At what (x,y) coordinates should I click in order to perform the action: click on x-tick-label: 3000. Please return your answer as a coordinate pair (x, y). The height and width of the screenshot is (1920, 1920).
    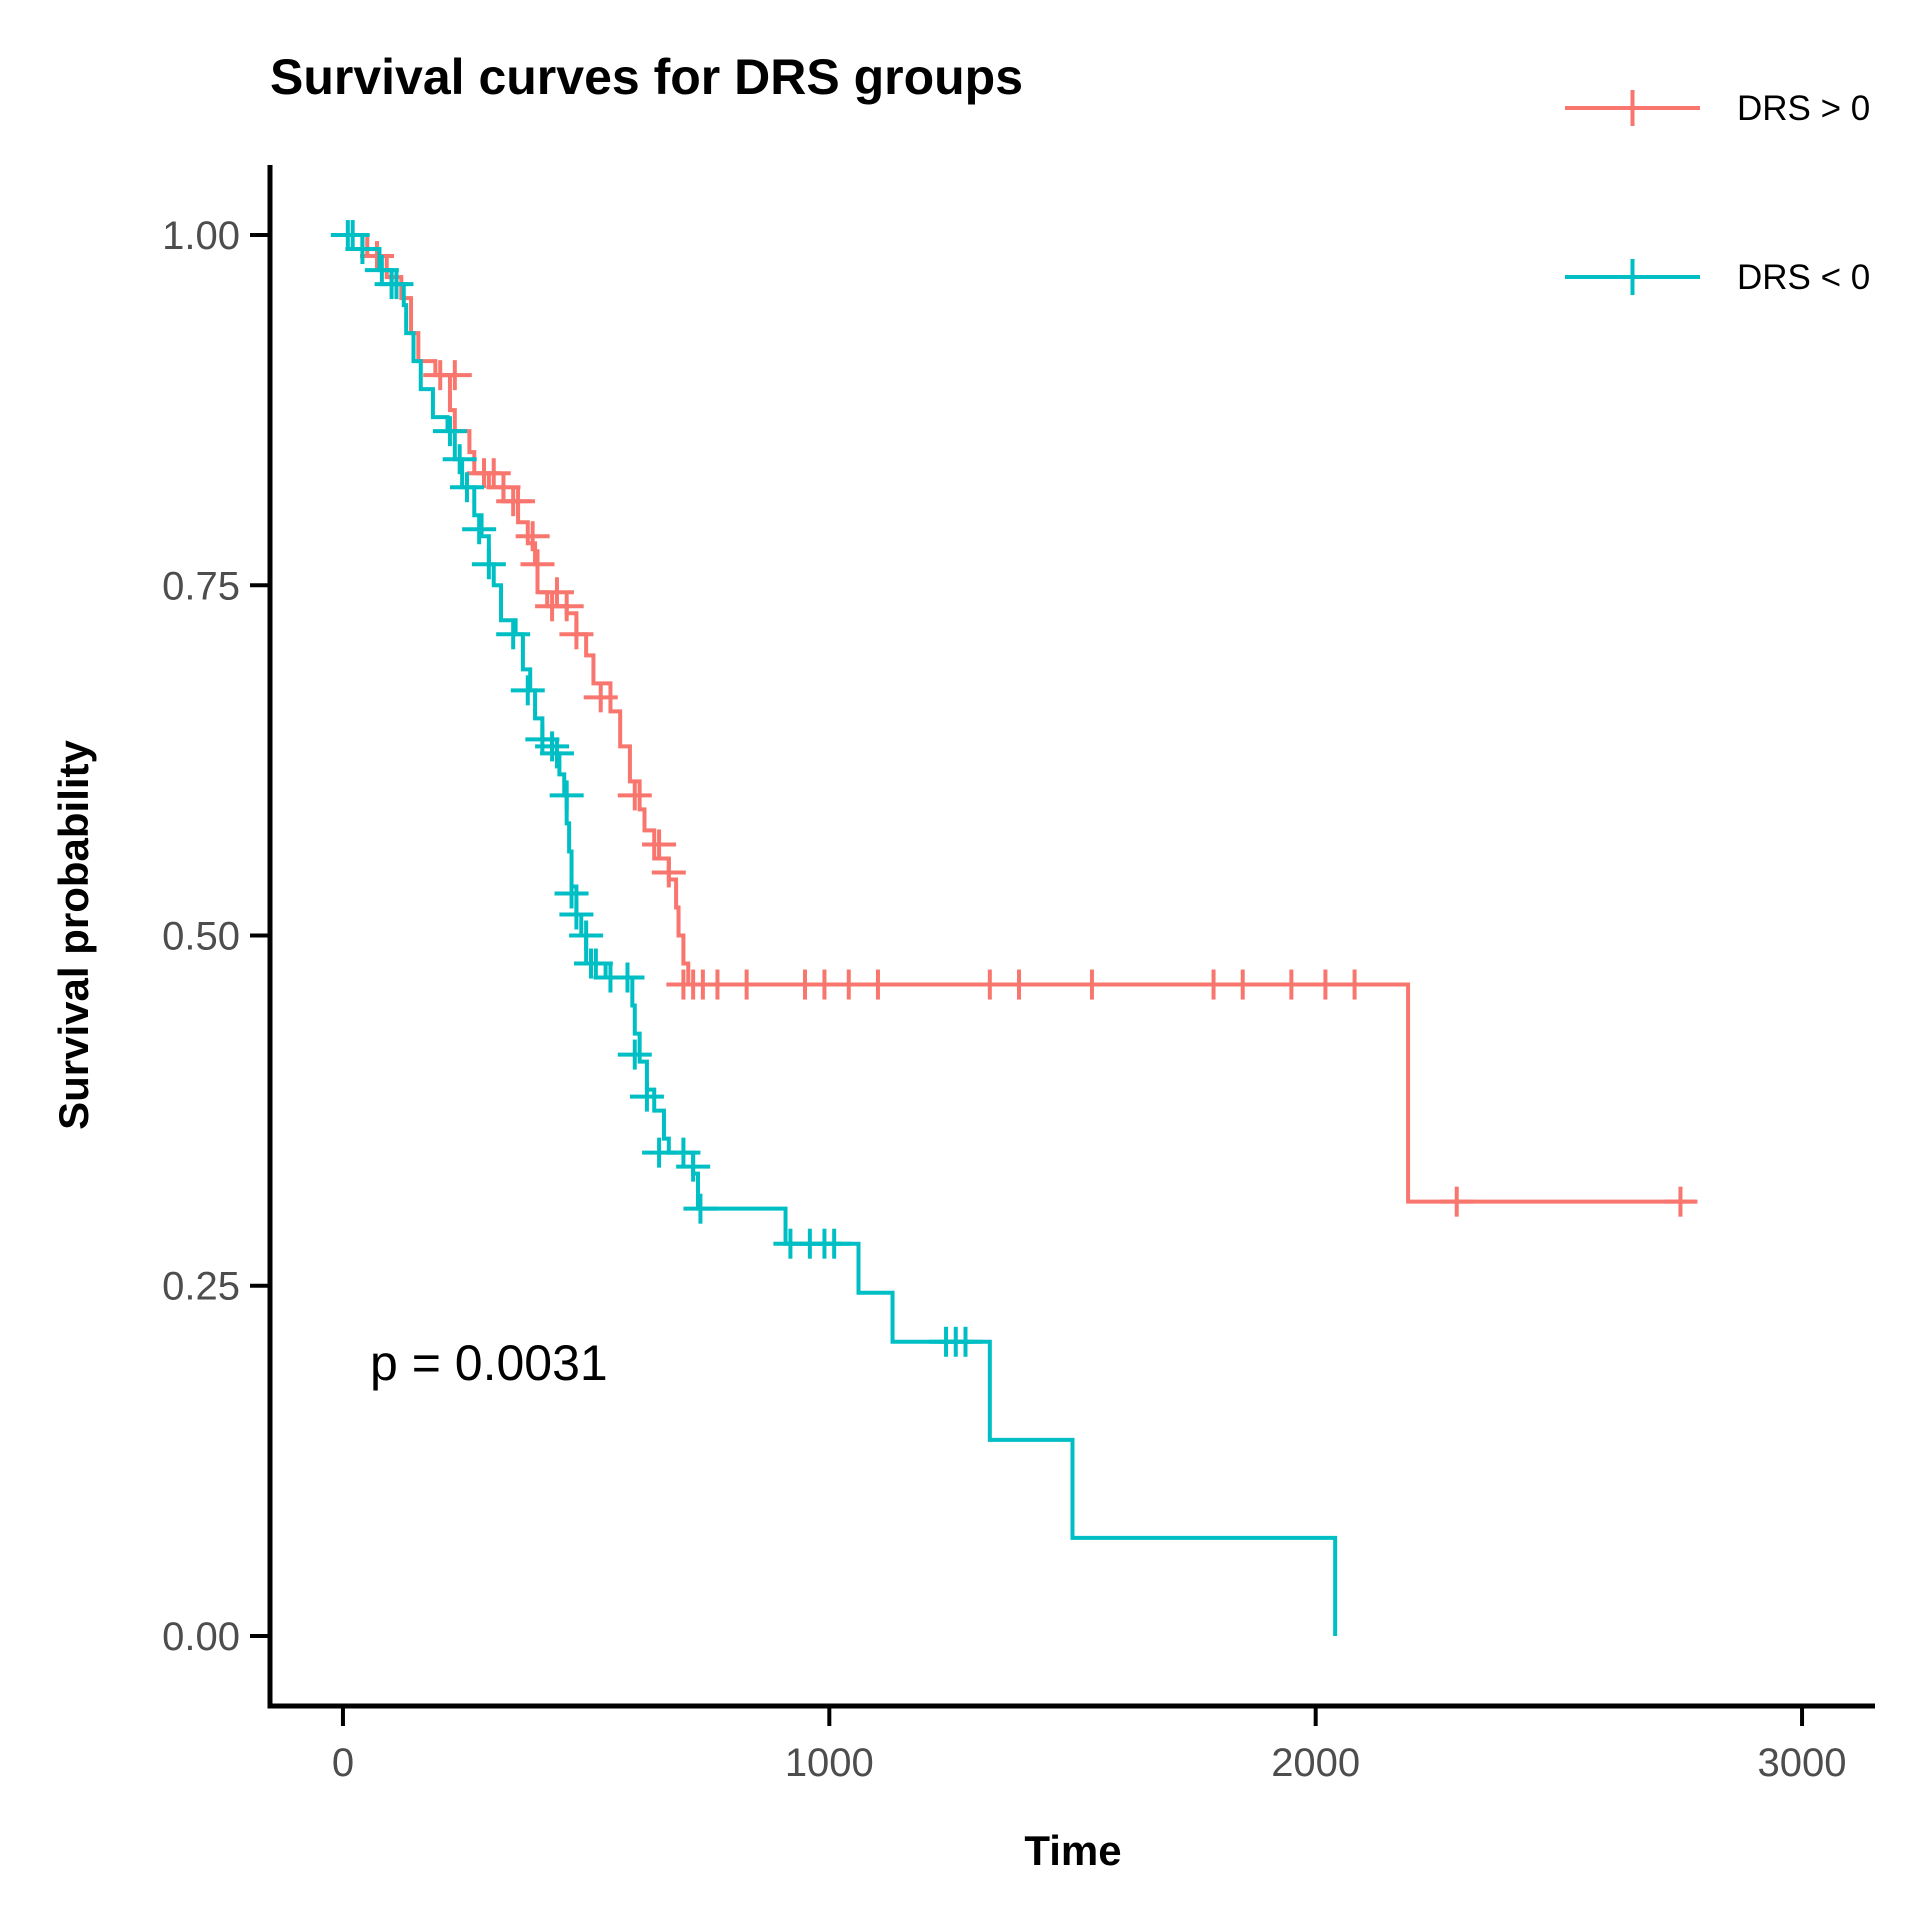
    Looking at the image, I should click on (1802, 1763).